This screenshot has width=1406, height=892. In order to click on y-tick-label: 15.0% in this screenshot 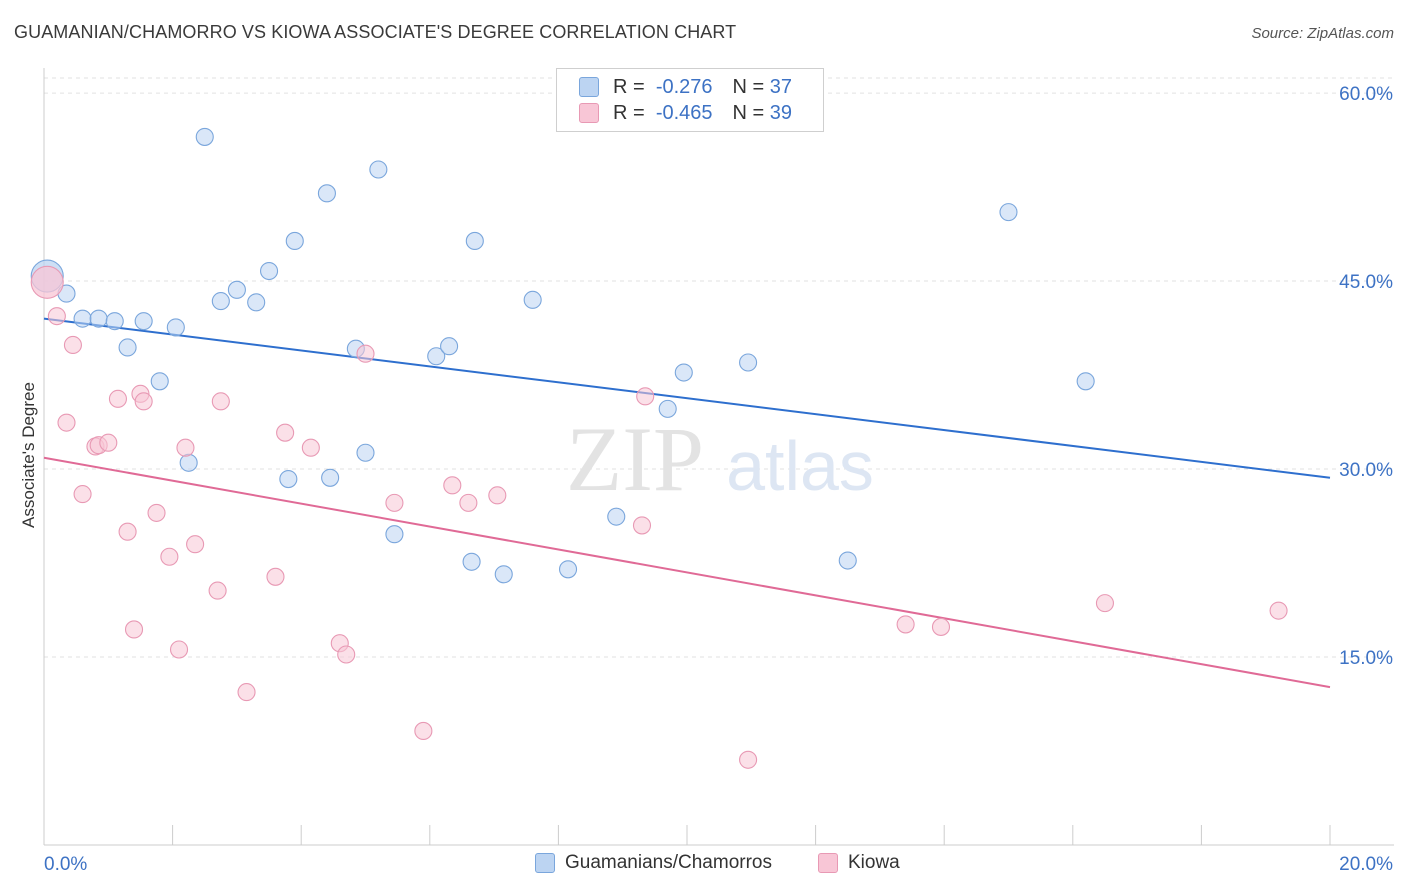, I will do `click(1366, 658)`.